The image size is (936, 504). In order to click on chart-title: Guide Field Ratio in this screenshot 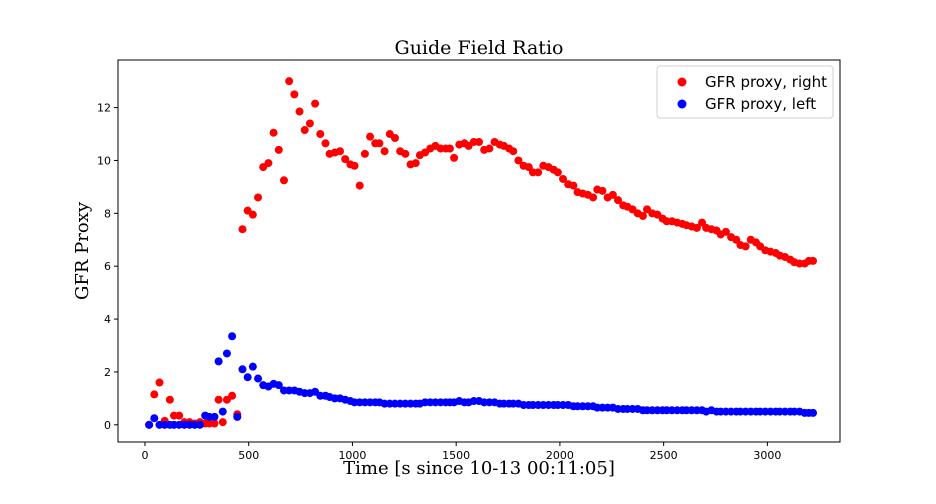, I will do `click(479, 48)`.